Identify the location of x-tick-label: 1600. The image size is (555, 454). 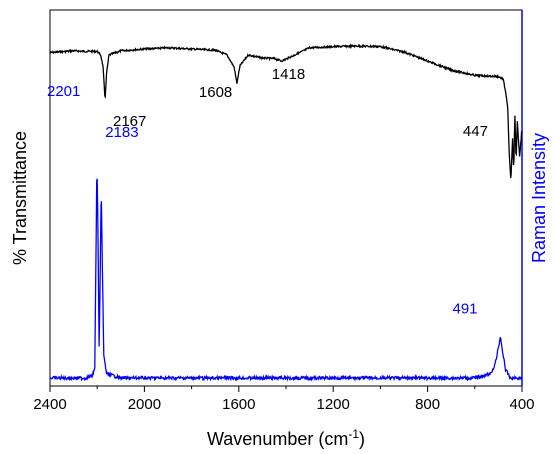
(238, 404).